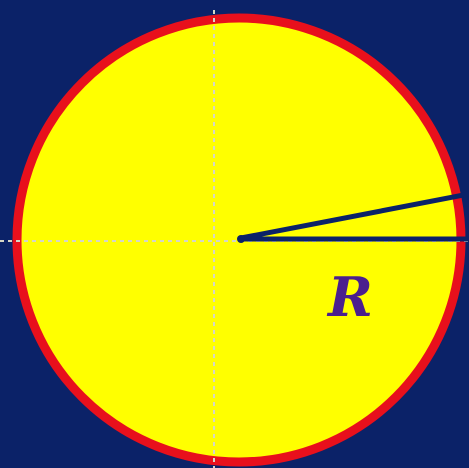 Image resolution: width=469 pixels, height=468 pixels. What do you see at coordinates (241, 239) in the screenshot?
I see `center-point` at bounding box center [241, 239].